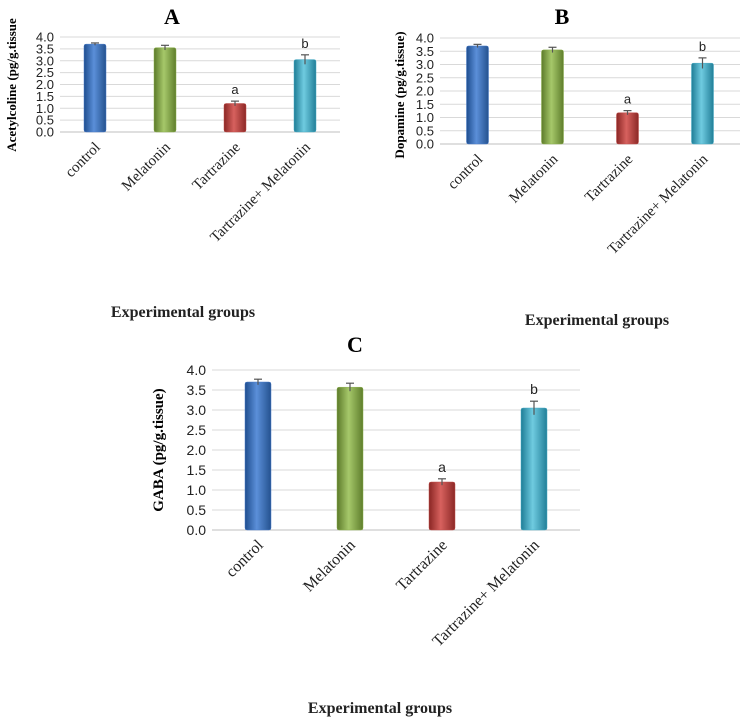 This screenshot has height=724, width=751. I want to click on panel-letter: A, so click(172, 16).